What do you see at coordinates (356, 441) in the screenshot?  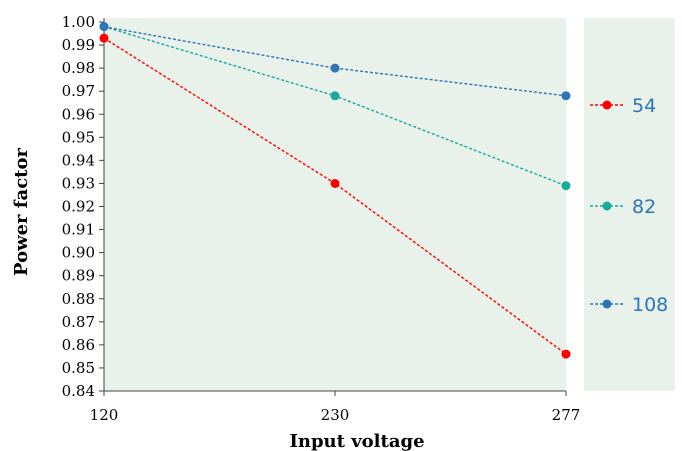 I see `x-axis-title: Input voltage` at bounding box center [356, 441].